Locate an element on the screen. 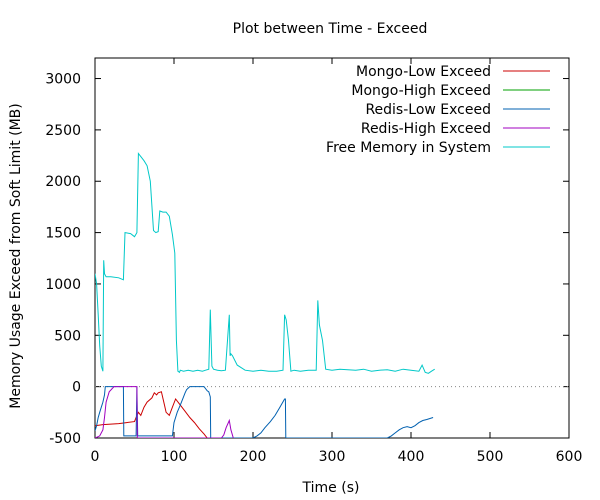 This screenshot has width=600, height=500. x-tick-label: 500 is located at coordinates (490, 457).